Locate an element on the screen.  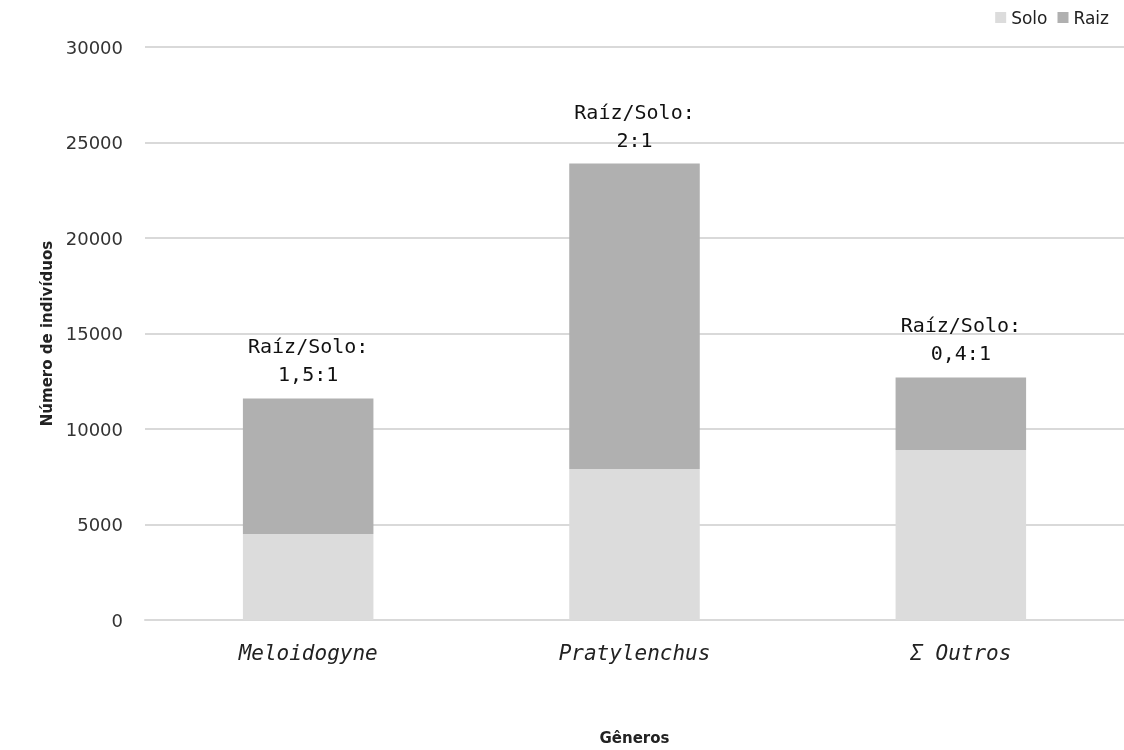
x-tick-label: Meloidogyne is located at coordinates (307, 652).